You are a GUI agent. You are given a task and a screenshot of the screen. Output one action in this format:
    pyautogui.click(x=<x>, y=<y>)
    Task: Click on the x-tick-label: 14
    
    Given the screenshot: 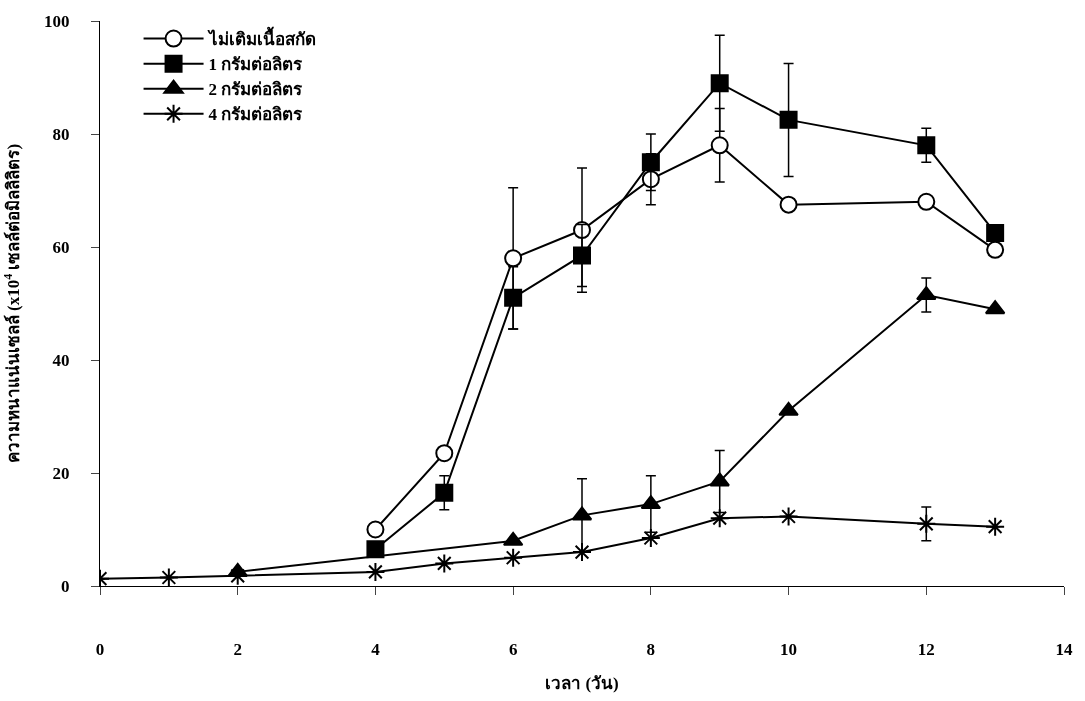 What is the action you would take?
    pyautogui.click(x=1064, y=650)
    